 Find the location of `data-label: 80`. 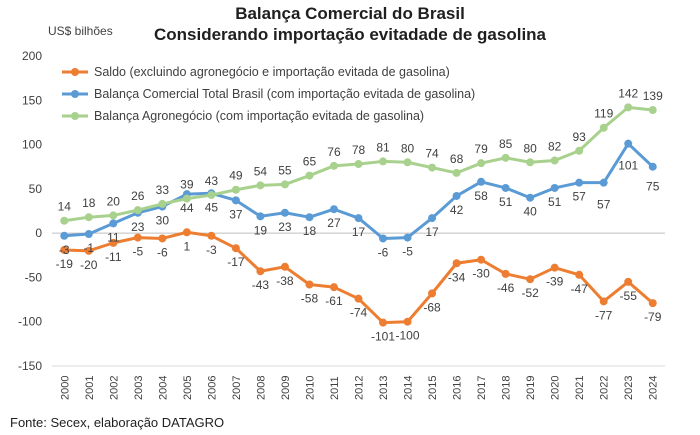

data-label: 80 is located at coordinates (530, 148).